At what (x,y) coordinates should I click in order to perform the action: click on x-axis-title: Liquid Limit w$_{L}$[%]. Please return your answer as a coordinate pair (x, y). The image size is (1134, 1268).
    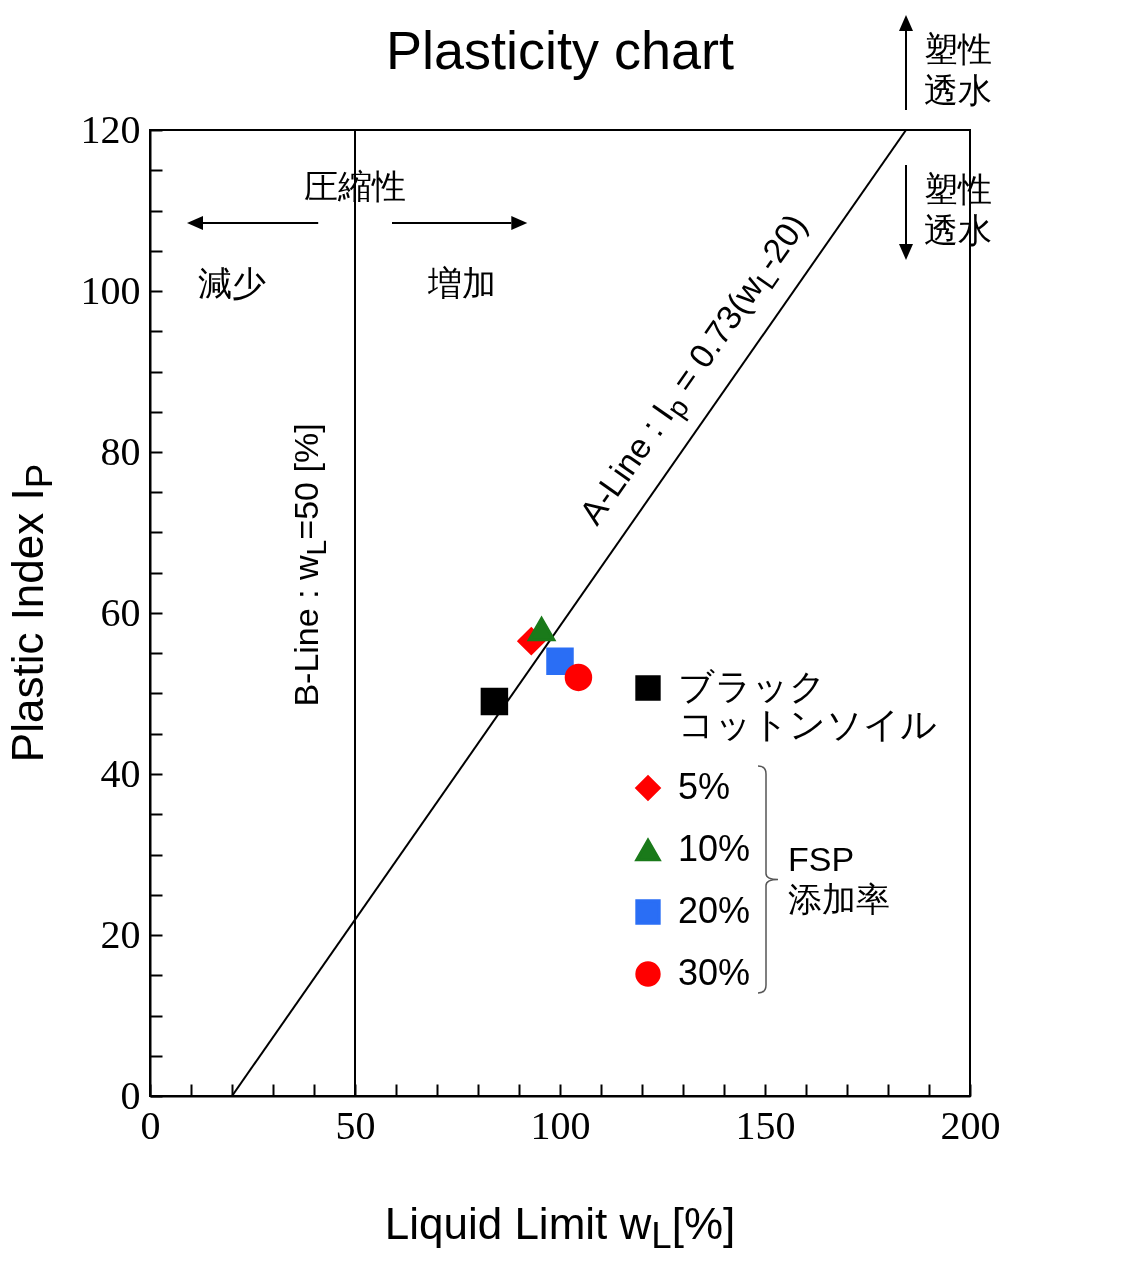
    Looking at the image, I should click on (560, 1228).